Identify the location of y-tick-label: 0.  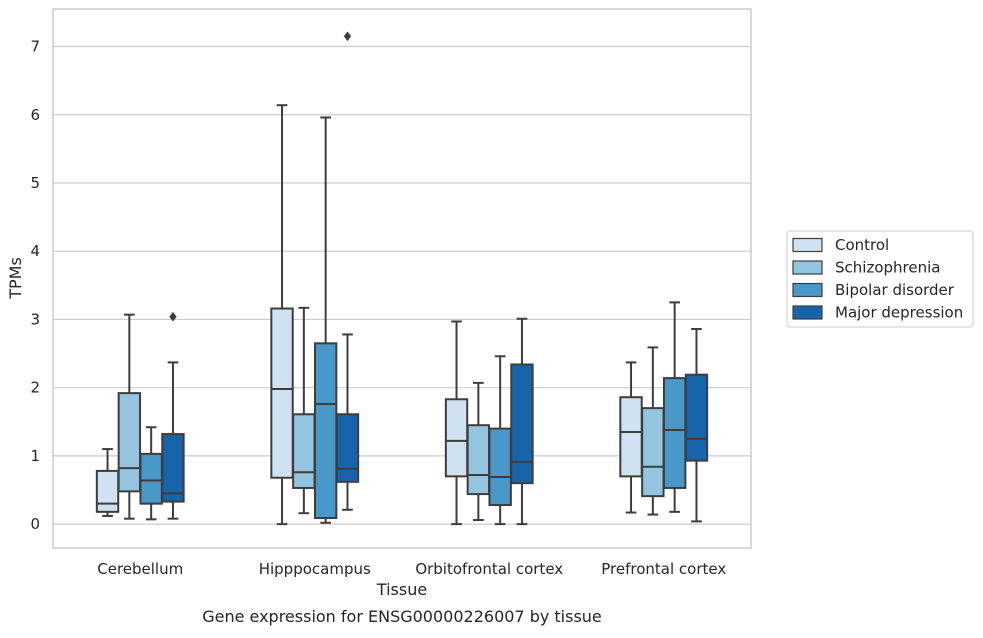
(35, 524).